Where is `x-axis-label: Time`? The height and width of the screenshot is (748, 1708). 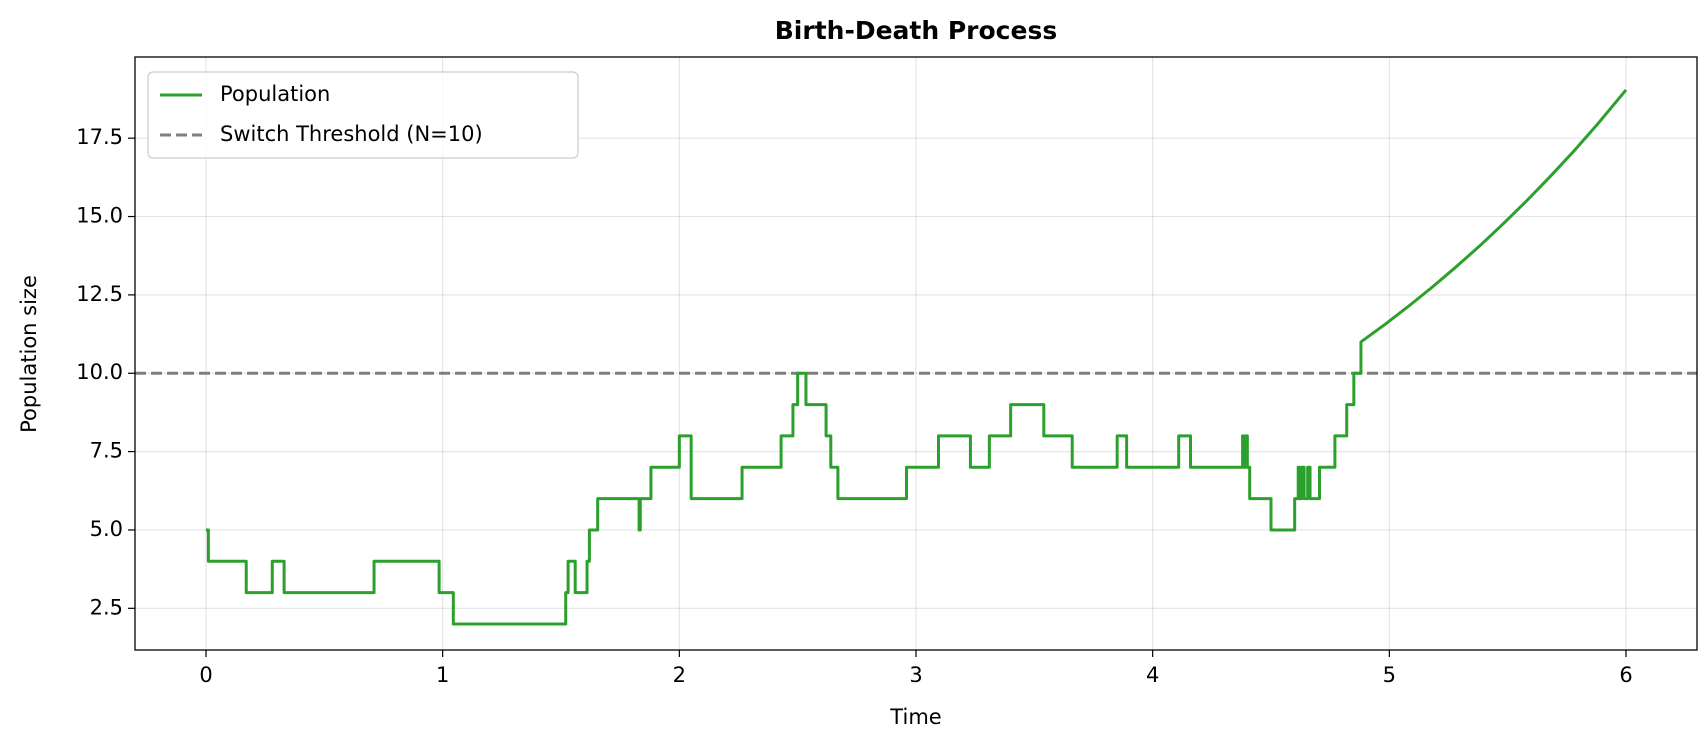 x-axis-label: Time is located at coordinates (915, 717).